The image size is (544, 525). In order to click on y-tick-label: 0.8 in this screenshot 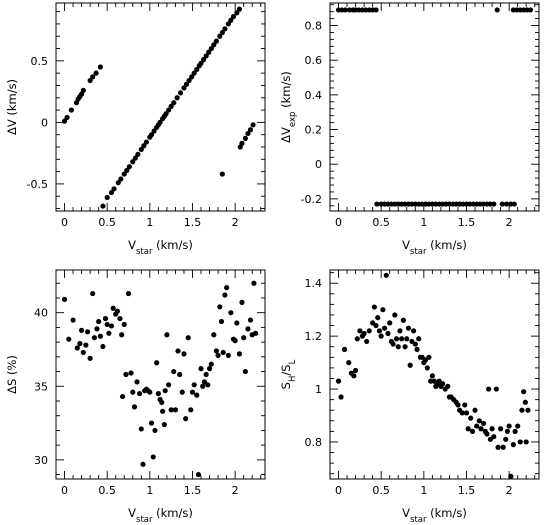, I will do `click(314, 442)`.